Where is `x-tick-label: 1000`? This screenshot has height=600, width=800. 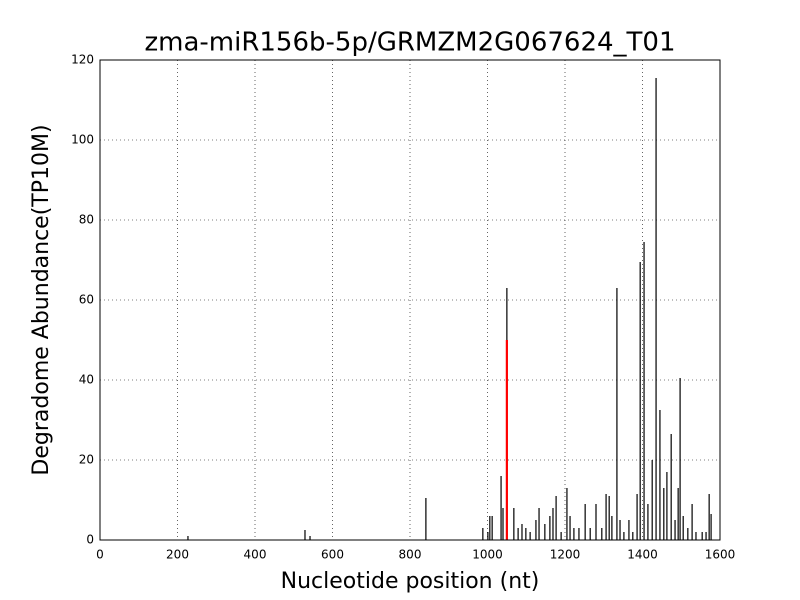
x-tick-label: 1000 is located at coordinates (487, 555).